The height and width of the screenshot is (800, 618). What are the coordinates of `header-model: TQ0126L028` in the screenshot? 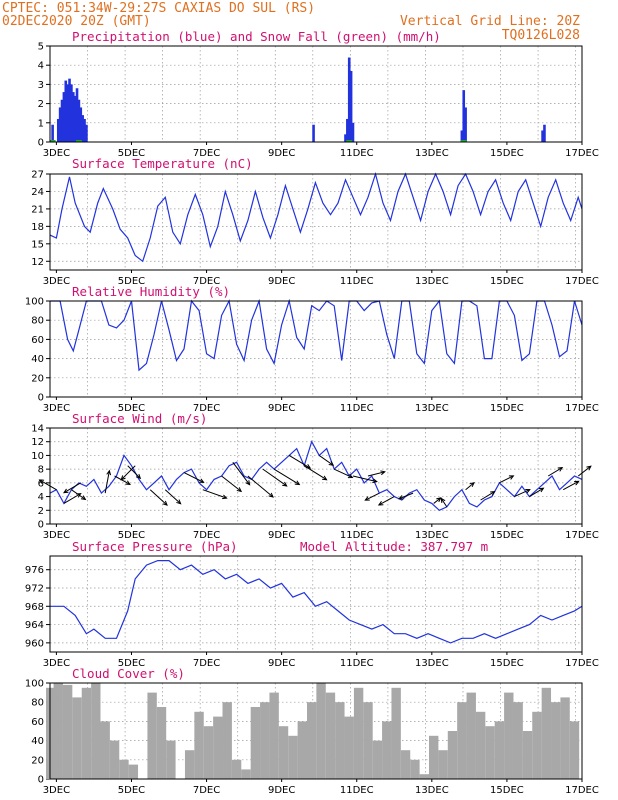 It's located at (541, 35).